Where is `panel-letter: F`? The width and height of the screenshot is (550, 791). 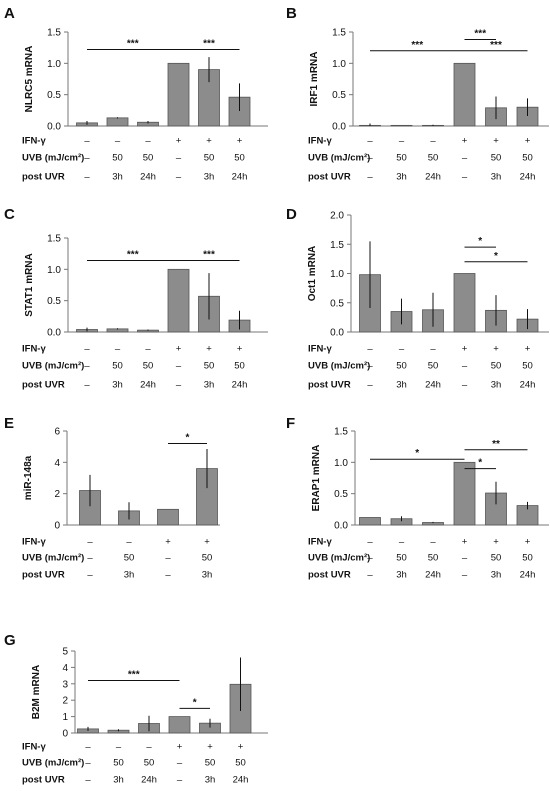 panel-letter: F is located at coordinates (290, 423).